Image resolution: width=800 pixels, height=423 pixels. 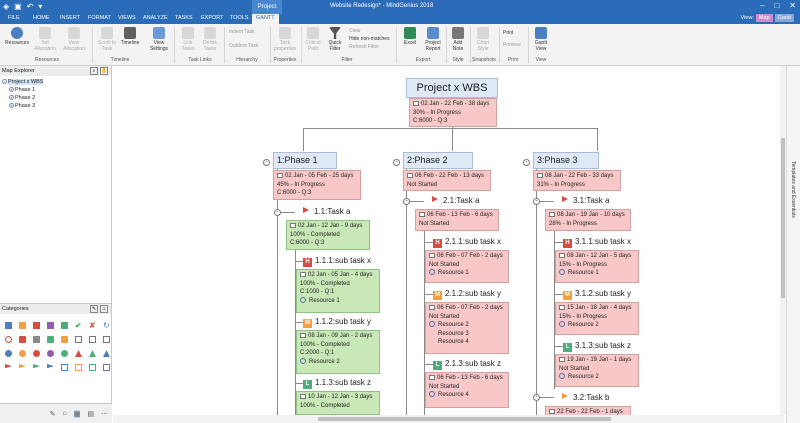 What do you see at coordinates (355, 31) in the screenshot?
I see `clear-filter-button: Clear` at bounding box center [355, 31].